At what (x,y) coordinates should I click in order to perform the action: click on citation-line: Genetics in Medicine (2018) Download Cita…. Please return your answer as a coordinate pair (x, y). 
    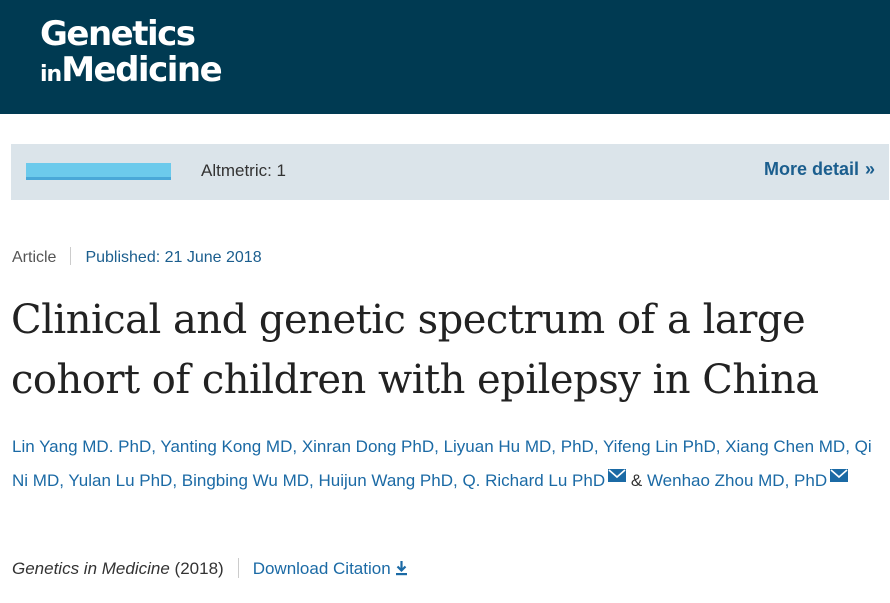
    Looking at the image, I should click on (210, 568).